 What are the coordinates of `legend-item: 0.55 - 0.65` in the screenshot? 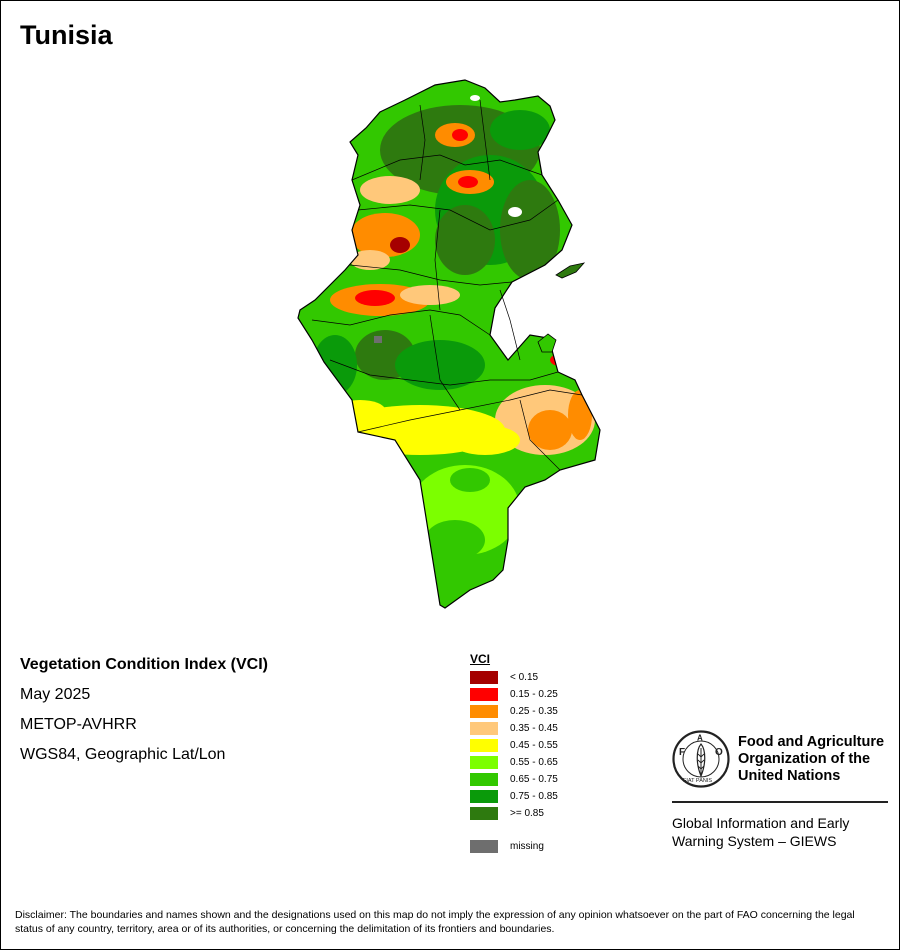 It's located at (514, 762).